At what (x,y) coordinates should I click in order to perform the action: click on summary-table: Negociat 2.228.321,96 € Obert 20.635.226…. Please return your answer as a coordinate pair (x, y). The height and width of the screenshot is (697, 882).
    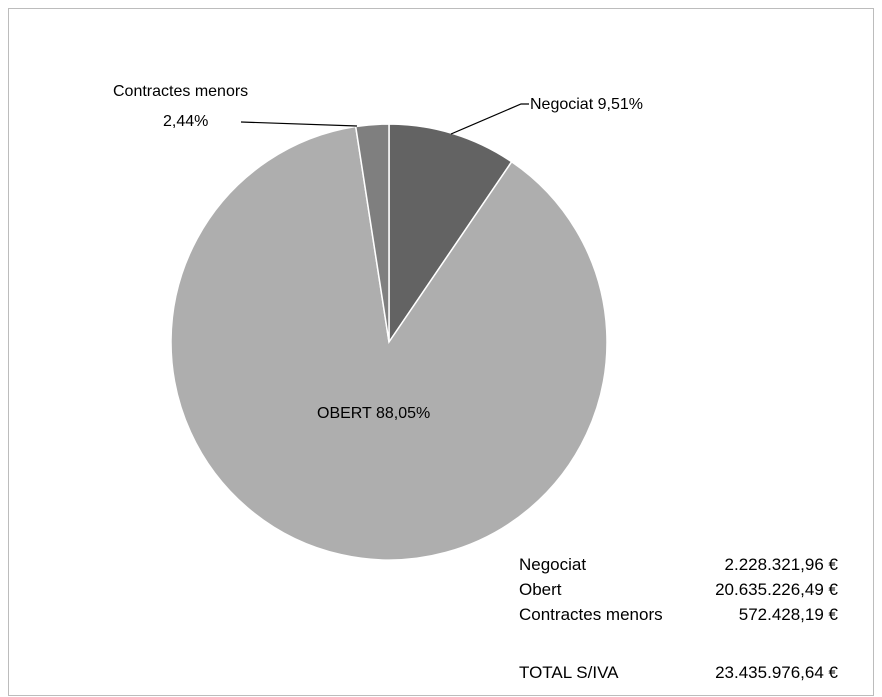
    Looking at the image, I should click on (678, 623).